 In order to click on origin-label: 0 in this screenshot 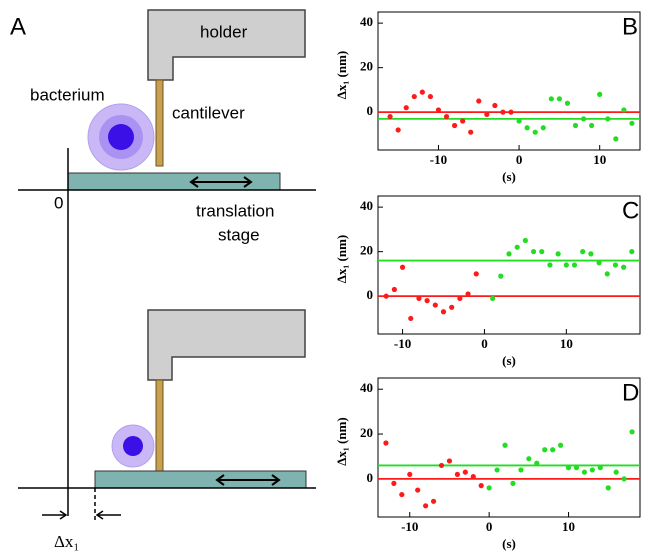, I will do `click(58, 202)`.